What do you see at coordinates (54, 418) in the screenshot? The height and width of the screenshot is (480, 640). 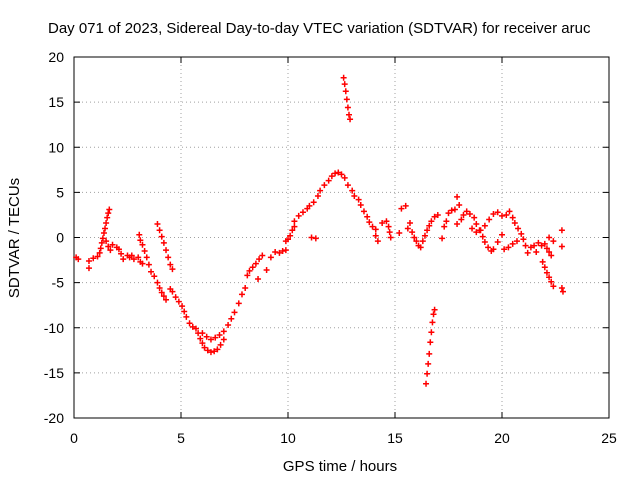 I see `y-tick-label: -20` at bounding box center [54, 418].